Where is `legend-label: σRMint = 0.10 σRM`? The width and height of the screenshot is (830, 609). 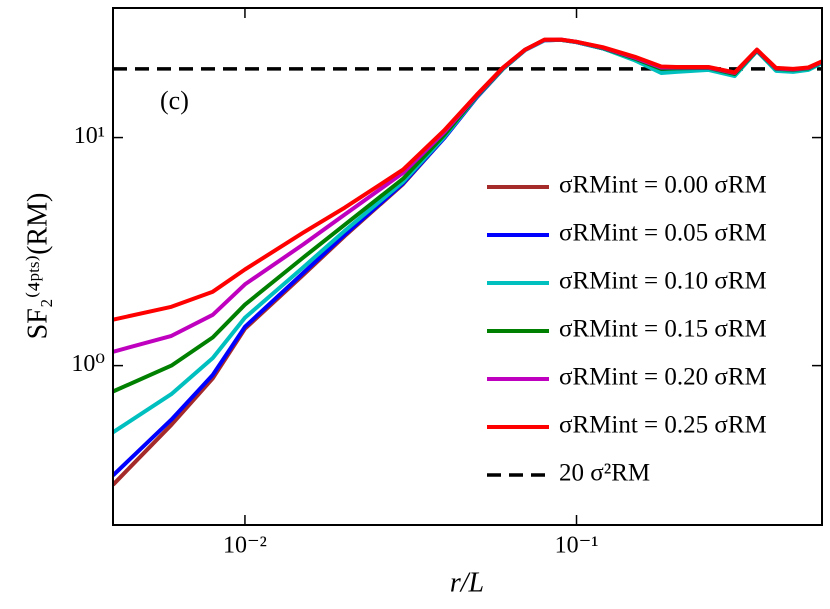
legend-label: σRMint = 0.10 σRM is located at coordinates (663, 281).